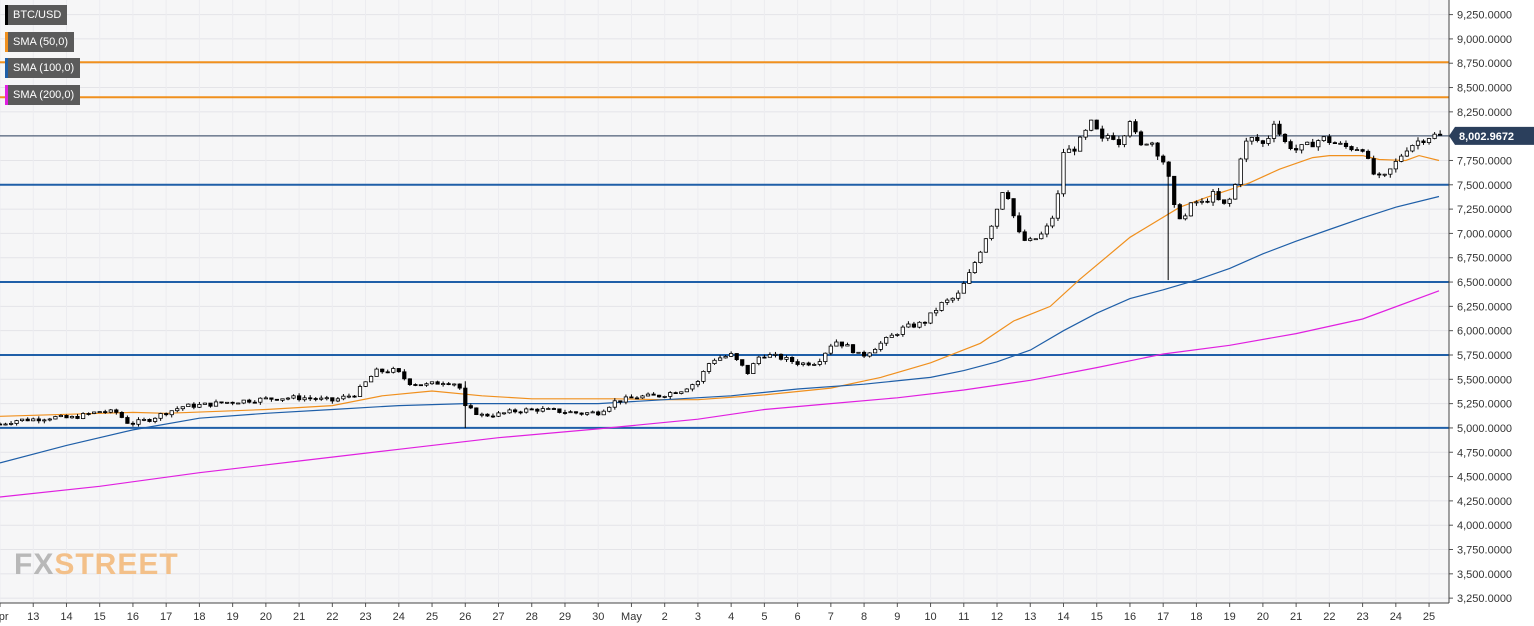  I want to click on current-price-marker: 8,002.9672, so click(1491, 135).